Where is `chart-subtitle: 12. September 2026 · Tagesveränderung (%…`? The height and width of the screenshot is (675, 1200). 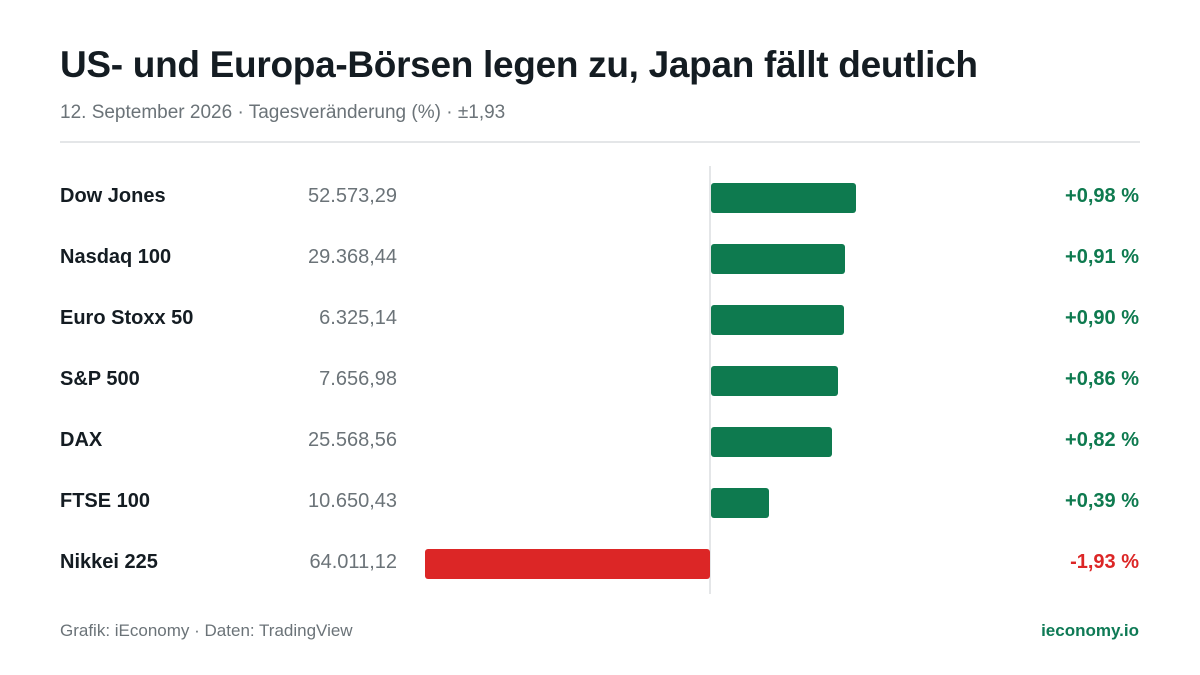
chart-subtitle: 12. September 2026 · Tagesveränderung (%… is located at coordinates (283, 112).